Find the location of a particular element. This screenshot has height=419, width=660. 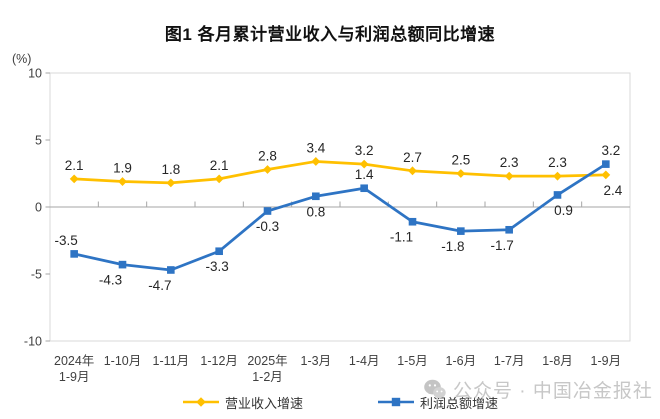

revenue-growth-legend-marker is located at coordinates (201, 402).